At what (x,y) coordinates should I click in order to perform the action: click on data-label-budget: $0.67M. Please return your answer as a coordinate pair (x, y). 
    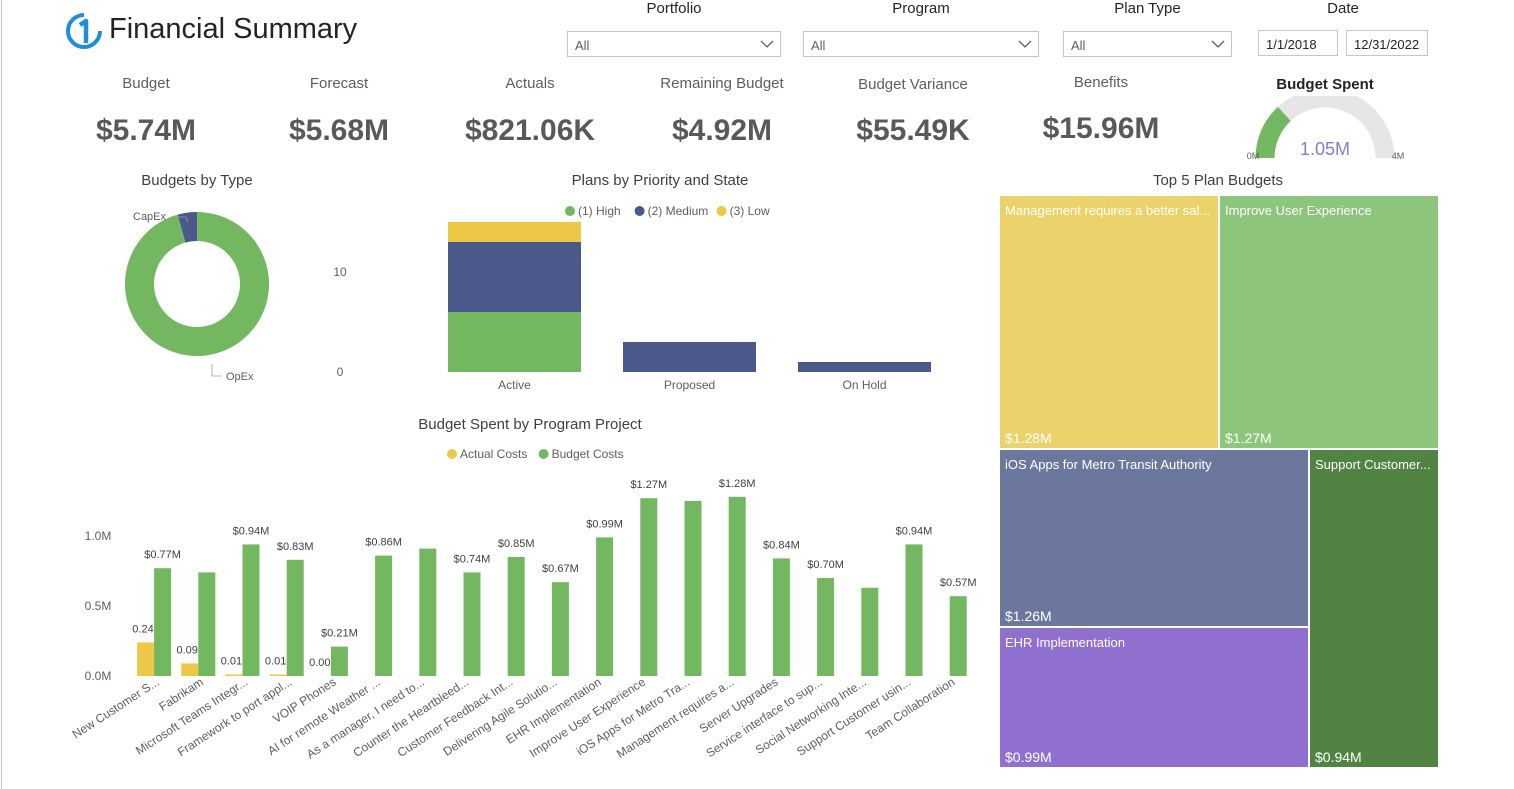
    Looking at the image, I should click on (560, 569).